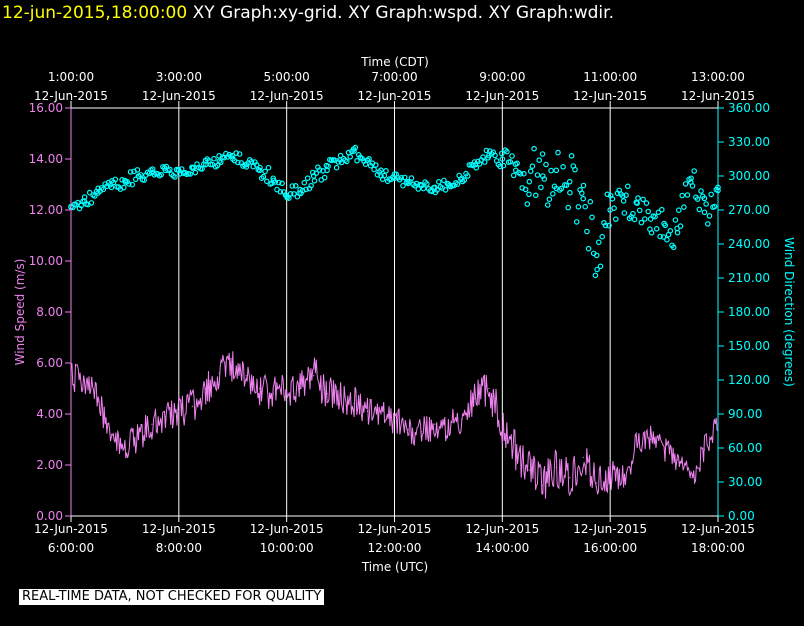 Image resolution: width=804 pixels, height=626 pixels. What do you see at coordinates (71, 77) in the screenshot?
I see `top-tick-time: 1:00:00` at bounding box center [71, 77].